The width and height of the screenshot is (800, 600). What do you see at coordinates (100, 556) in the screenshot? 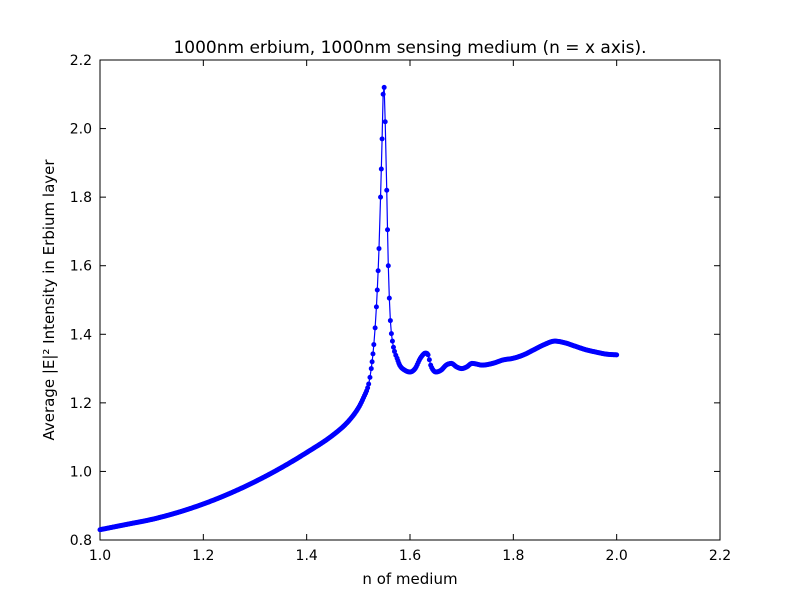
I see `x-tick-label: 1.0` at bounding box center [100, 556].